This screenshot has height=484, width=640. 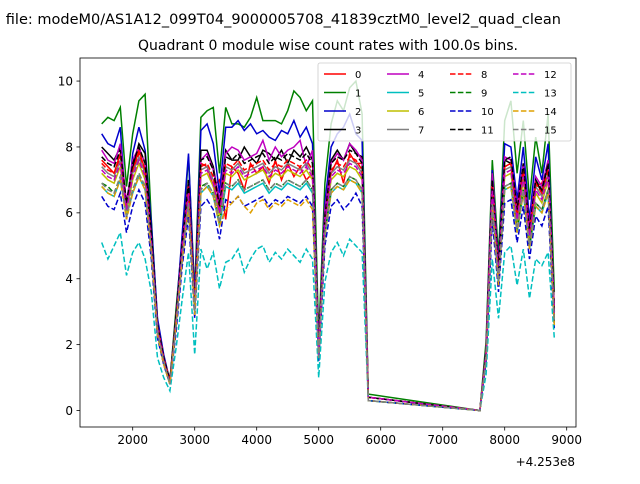 What do you see at coordinates (550, 131) in the screenshot?
I see `legend-label-15: 15` at bounding box center [550, 131].